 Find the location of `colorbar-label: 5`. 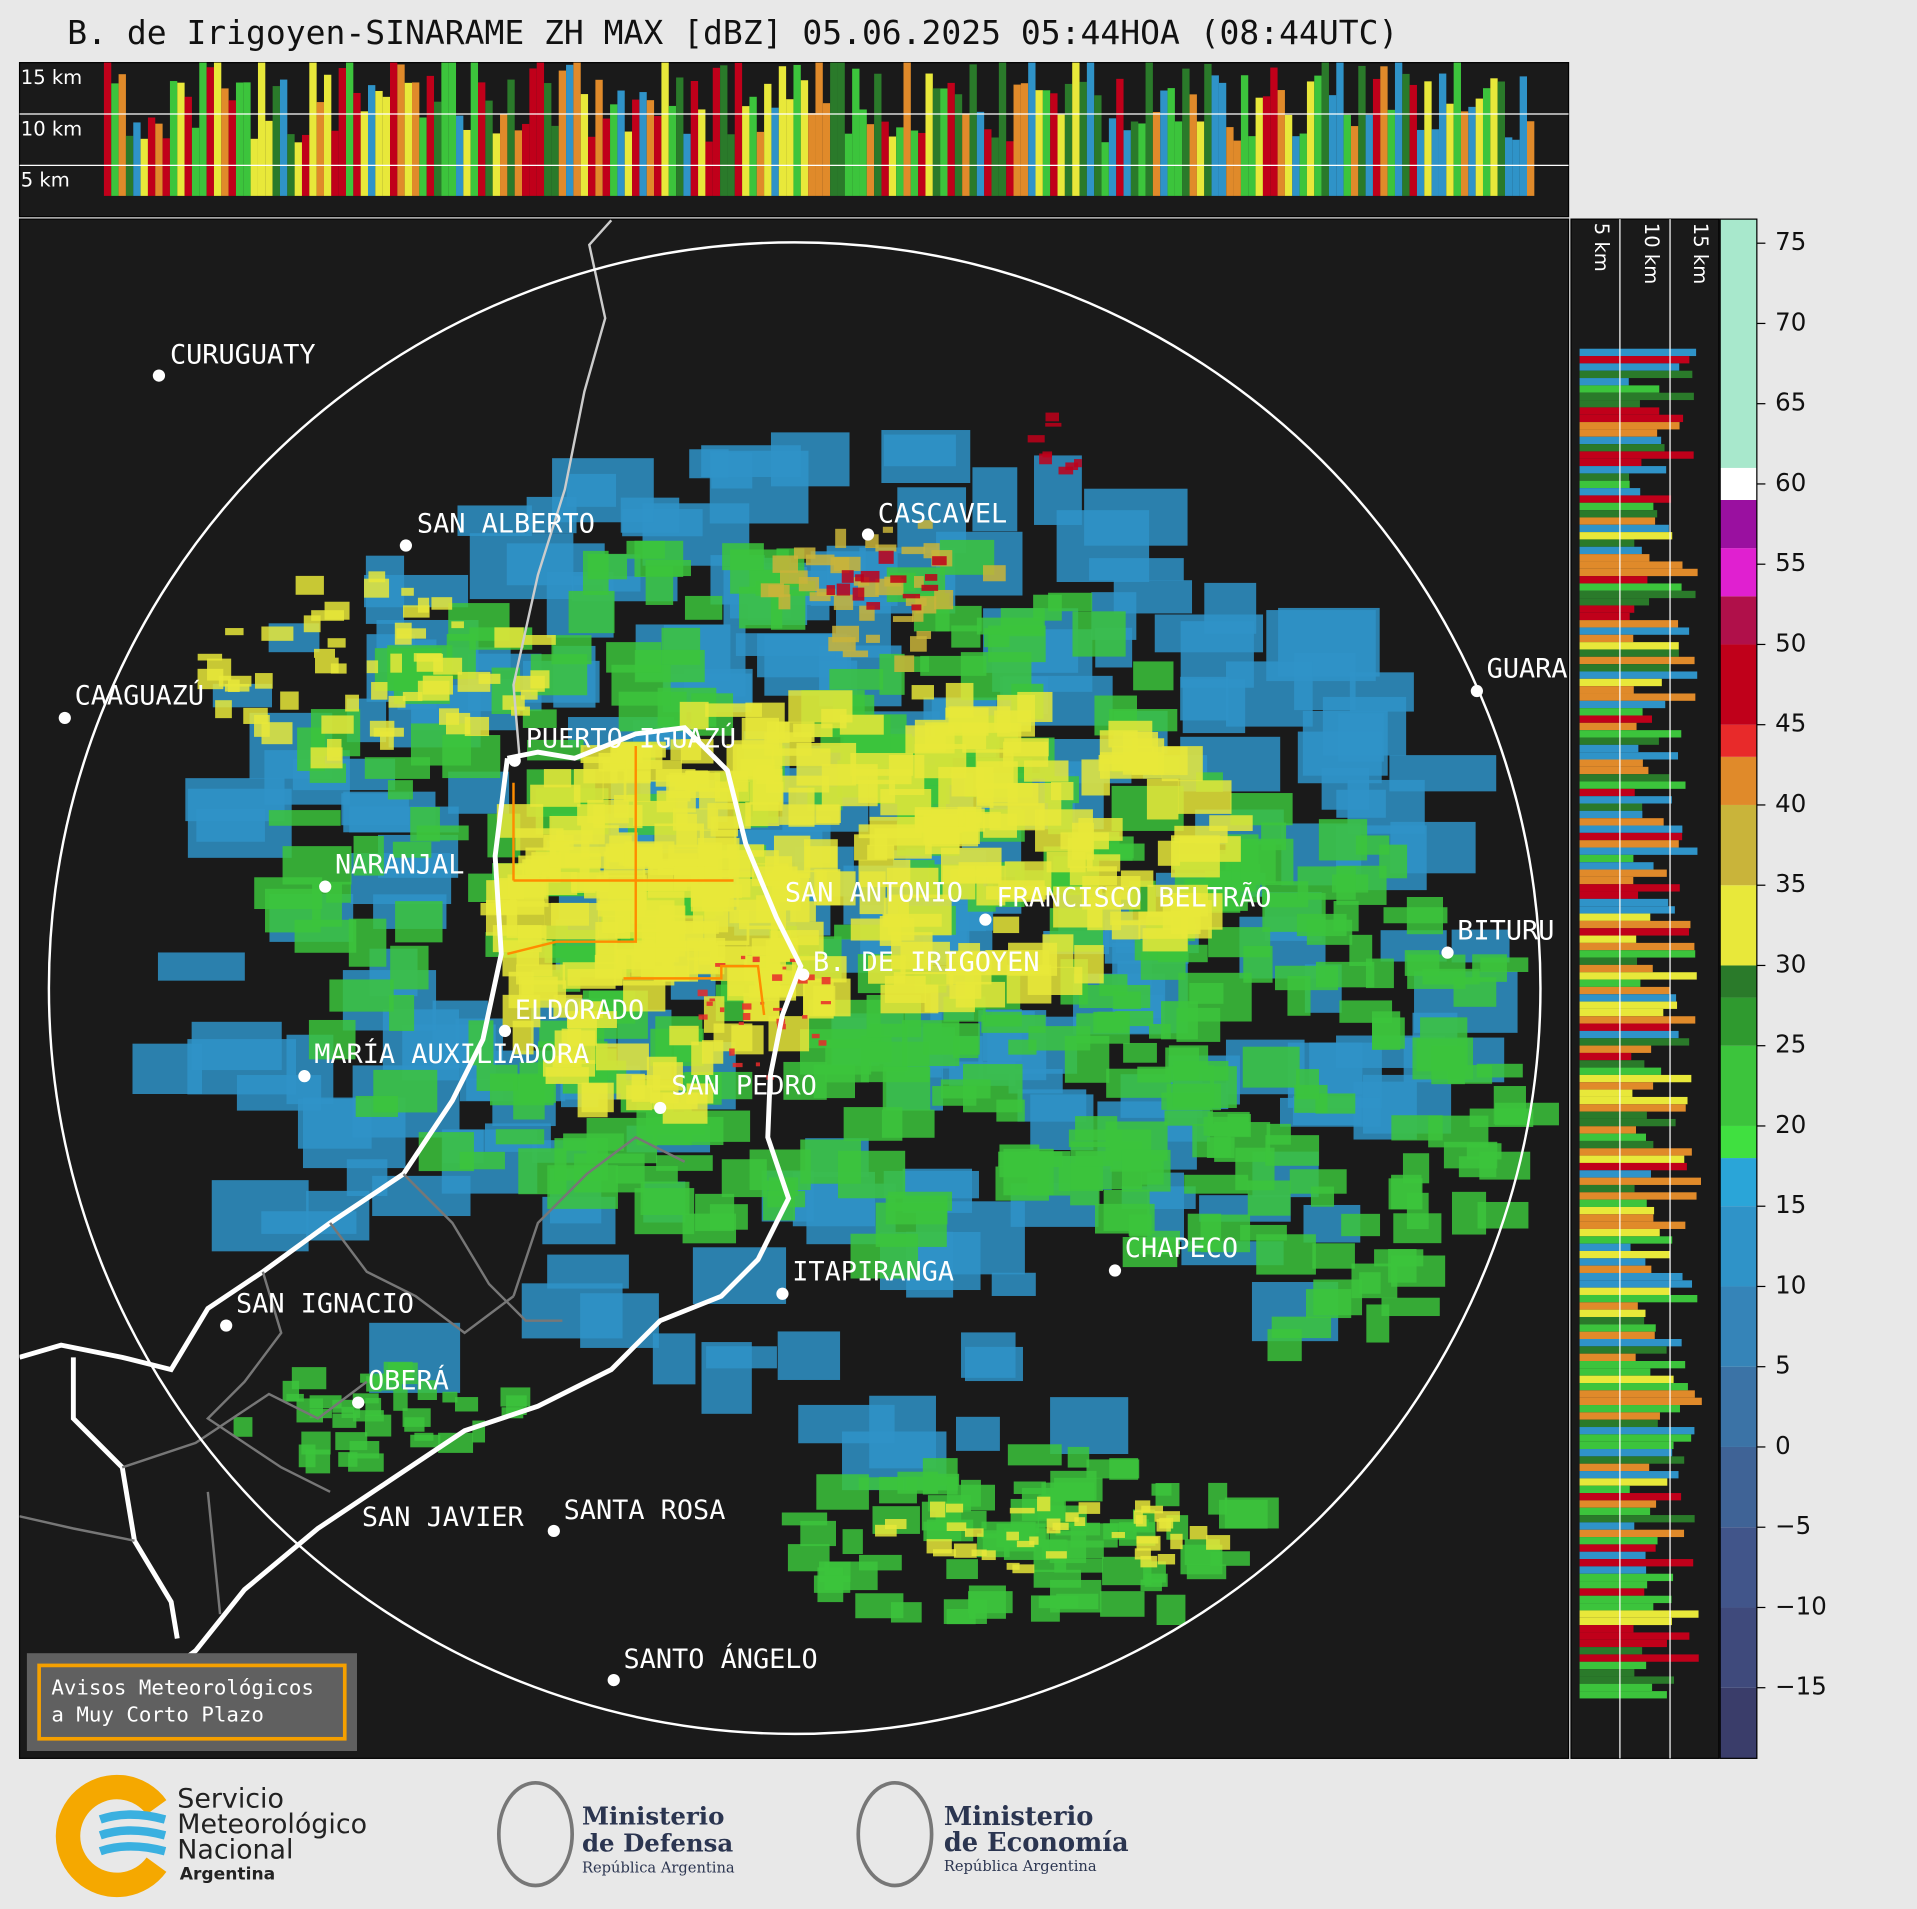

colorbar-label: 5 is located at coordinates (1783, 1365).